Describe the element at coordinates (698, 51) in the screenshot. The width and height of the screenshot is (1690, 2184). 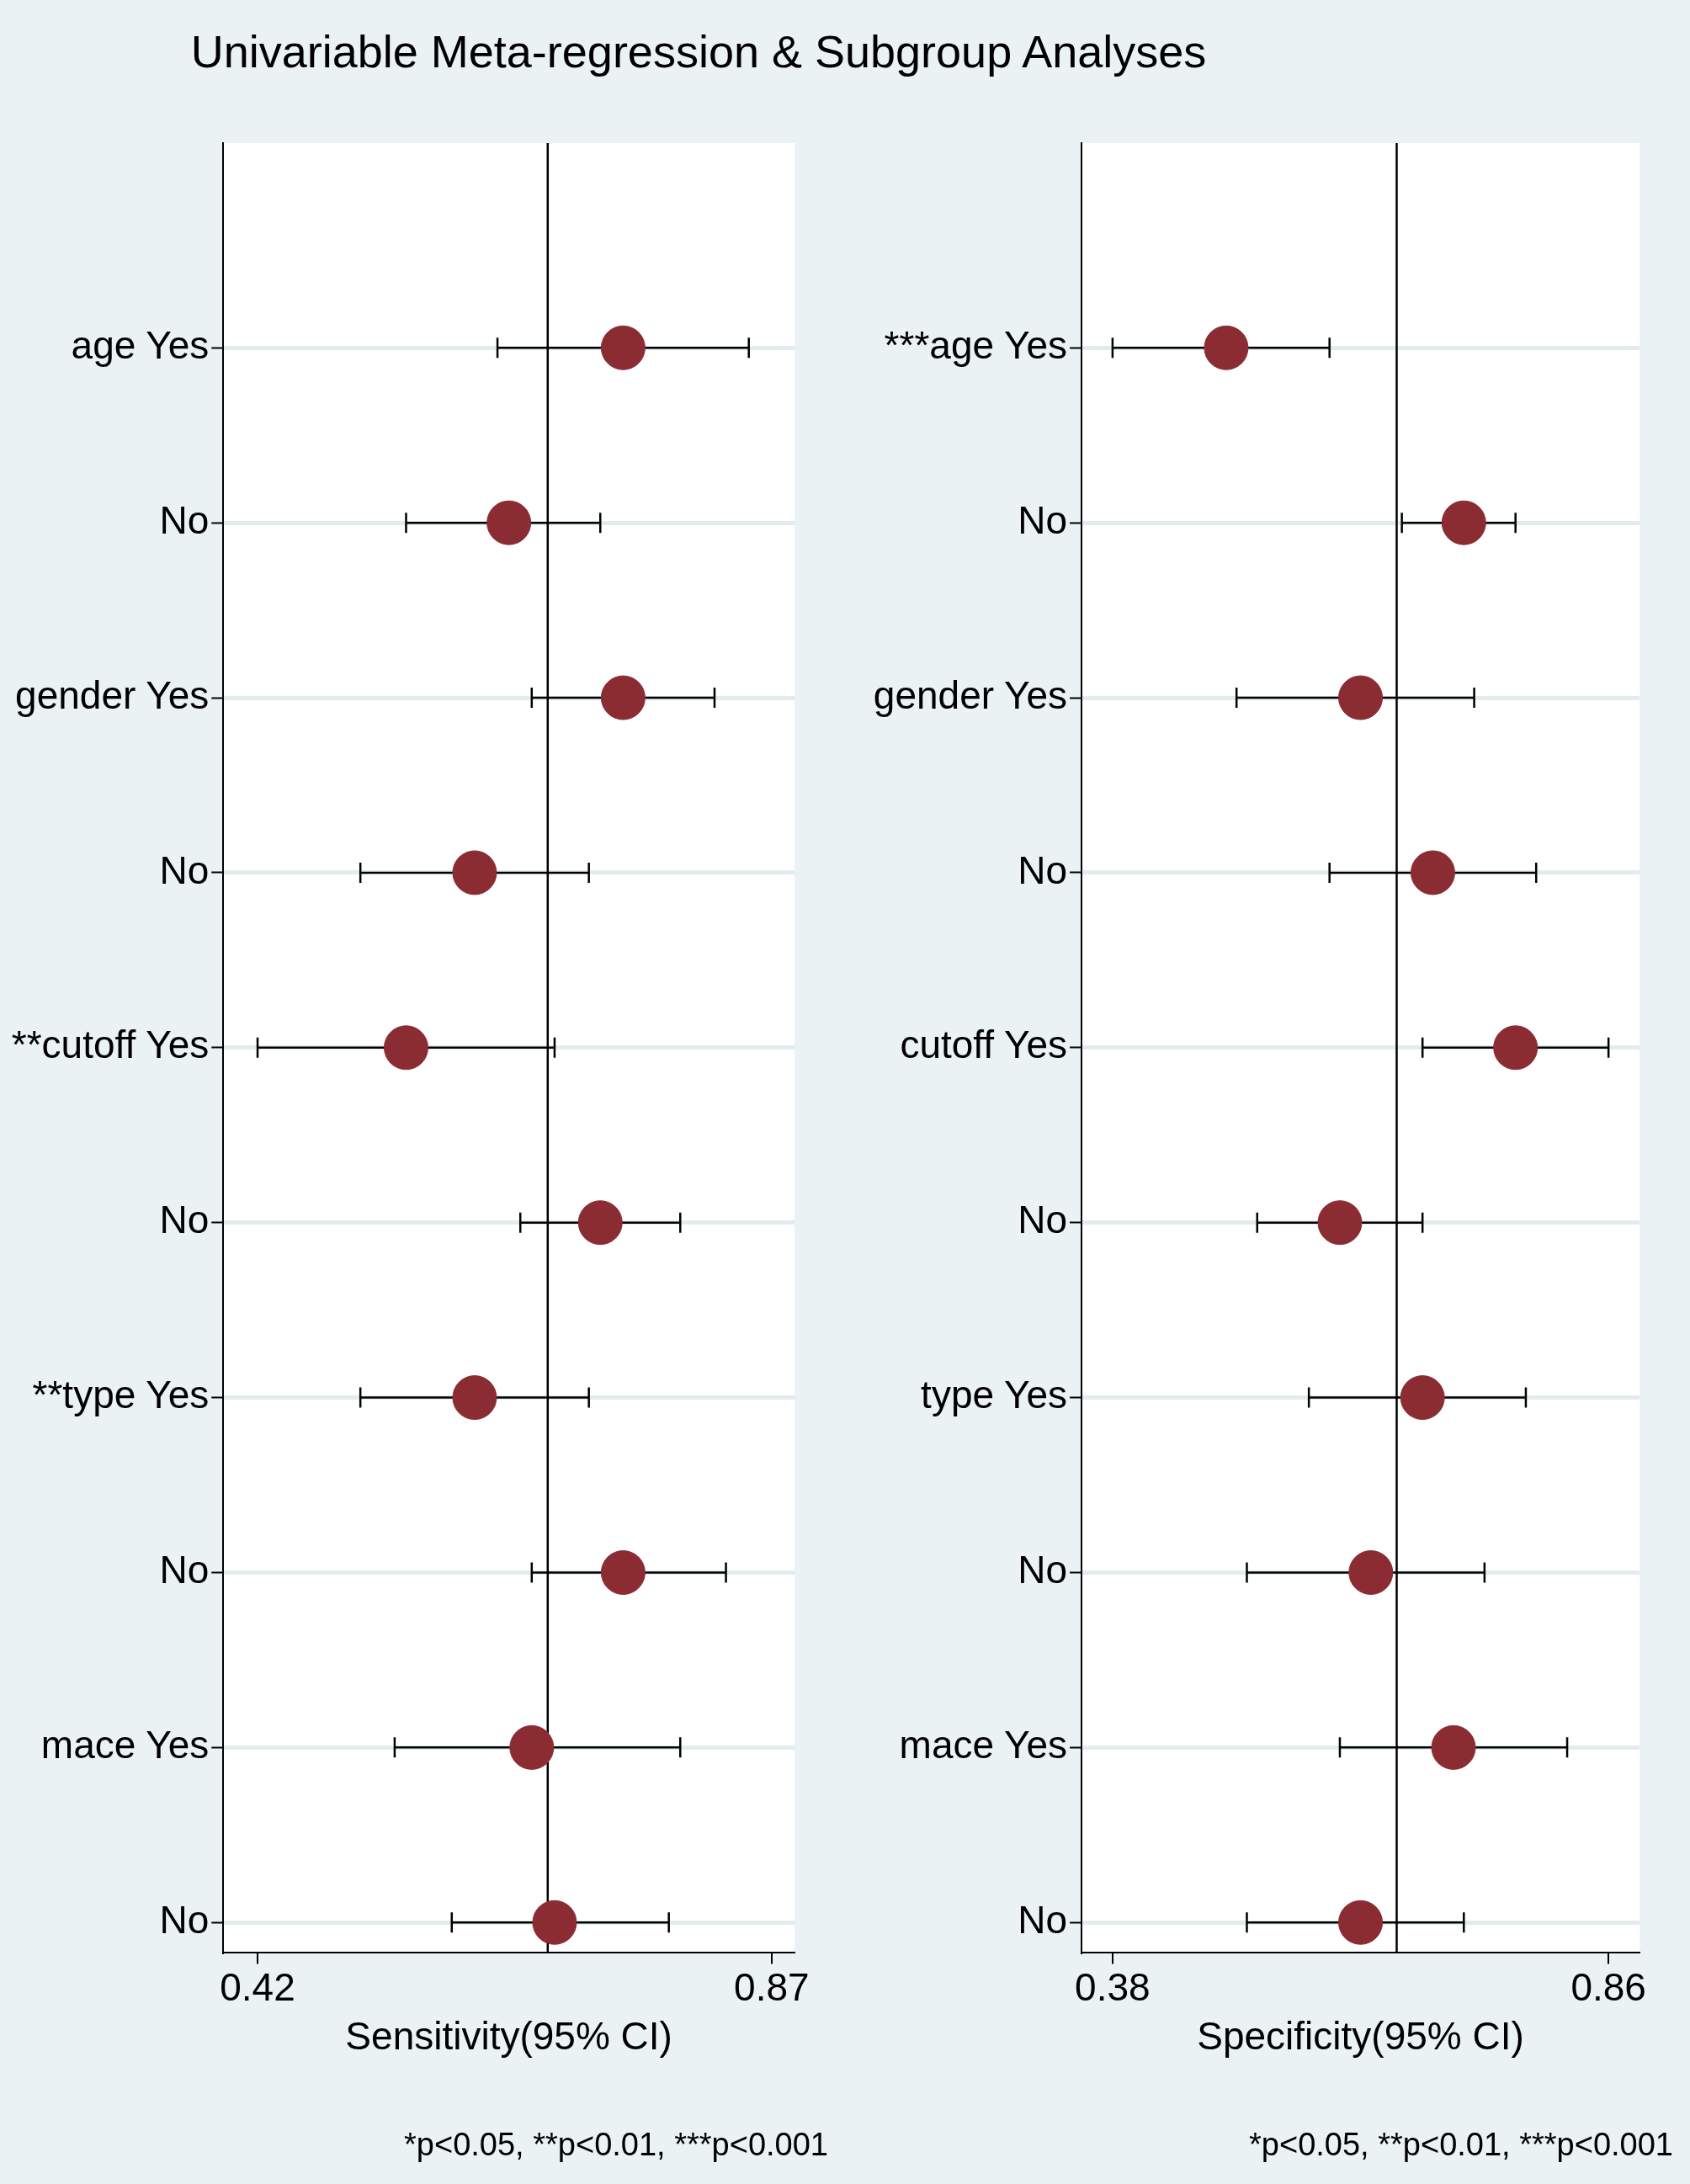
I see `chart-title: Univariable Meta-regression & Subgroup Analyses` at that location.